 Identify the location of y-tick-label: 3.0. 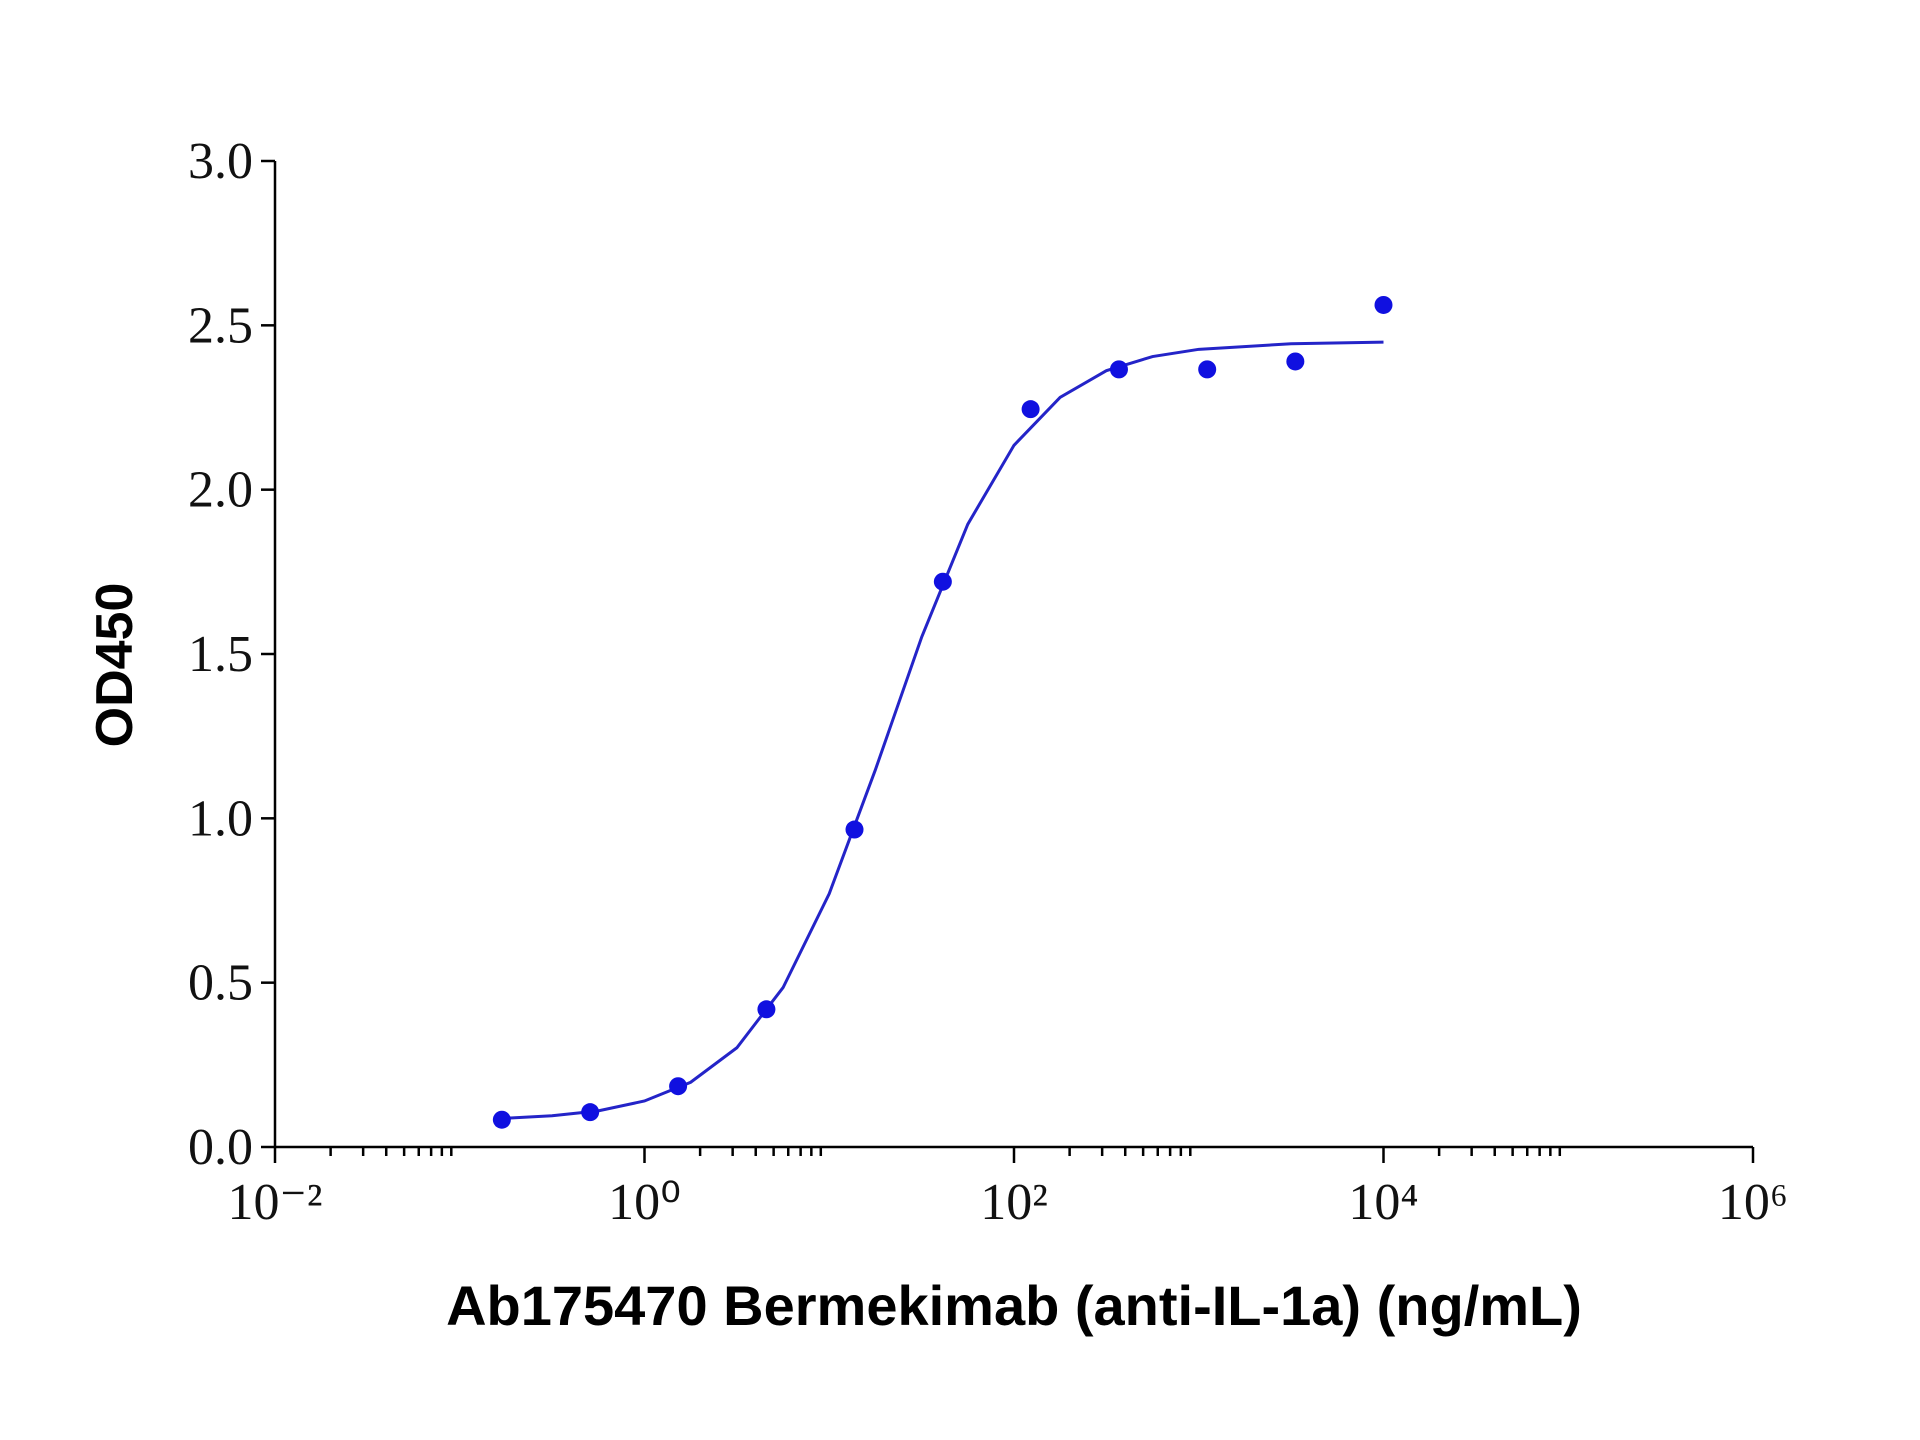
(220, 161).